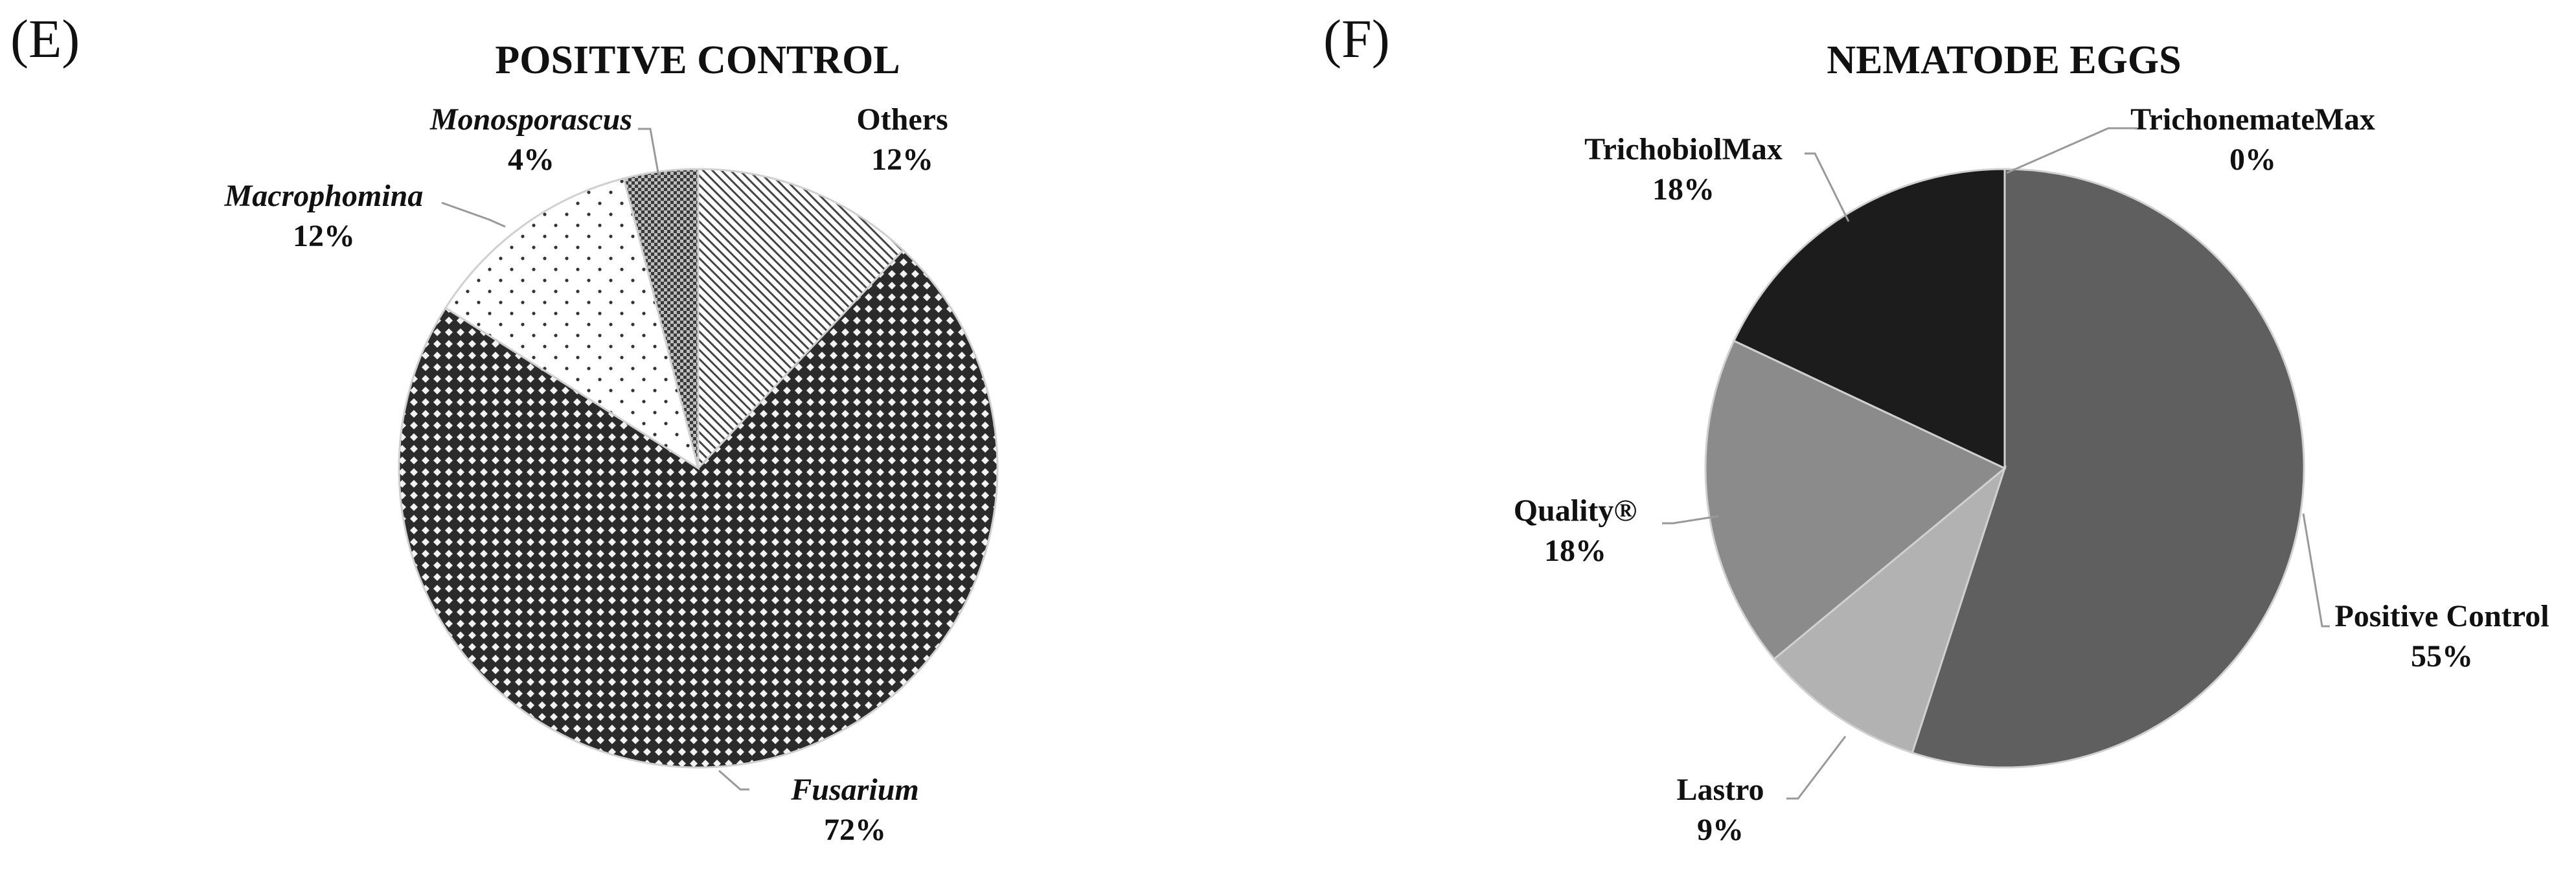 The image size is (2576, 873). I want to click on pie-slice-trichobiolmax, so click(1869, 319).